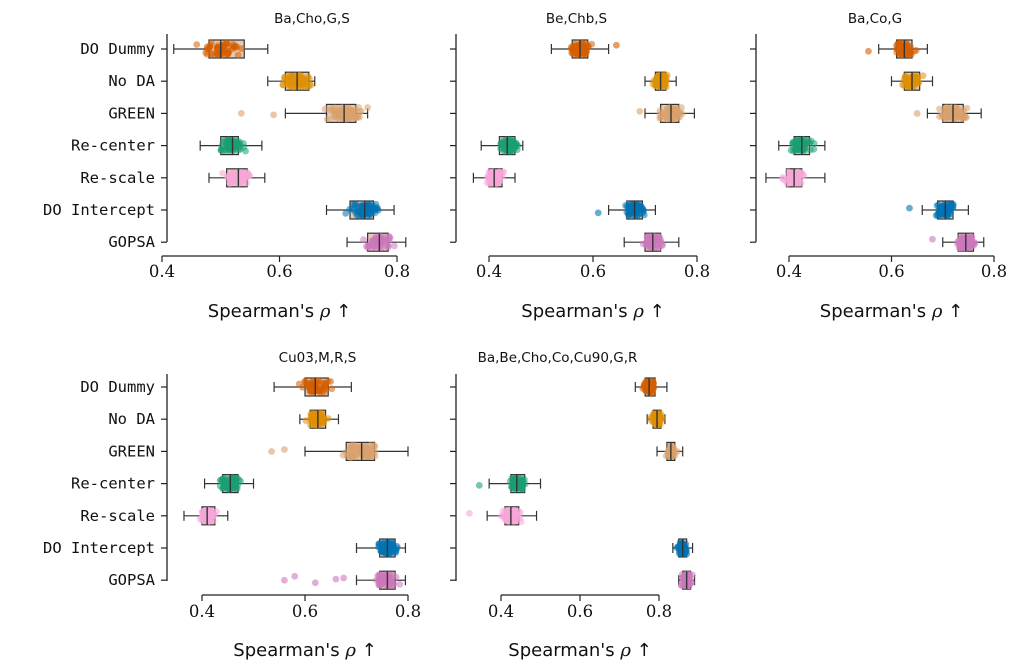 Image resolution: width=1016 pixels, height=664 pixels. Describe the element at coordinates (875, 19) in the screenshot. I see `panel-title: Ba,Co,G` at that location.